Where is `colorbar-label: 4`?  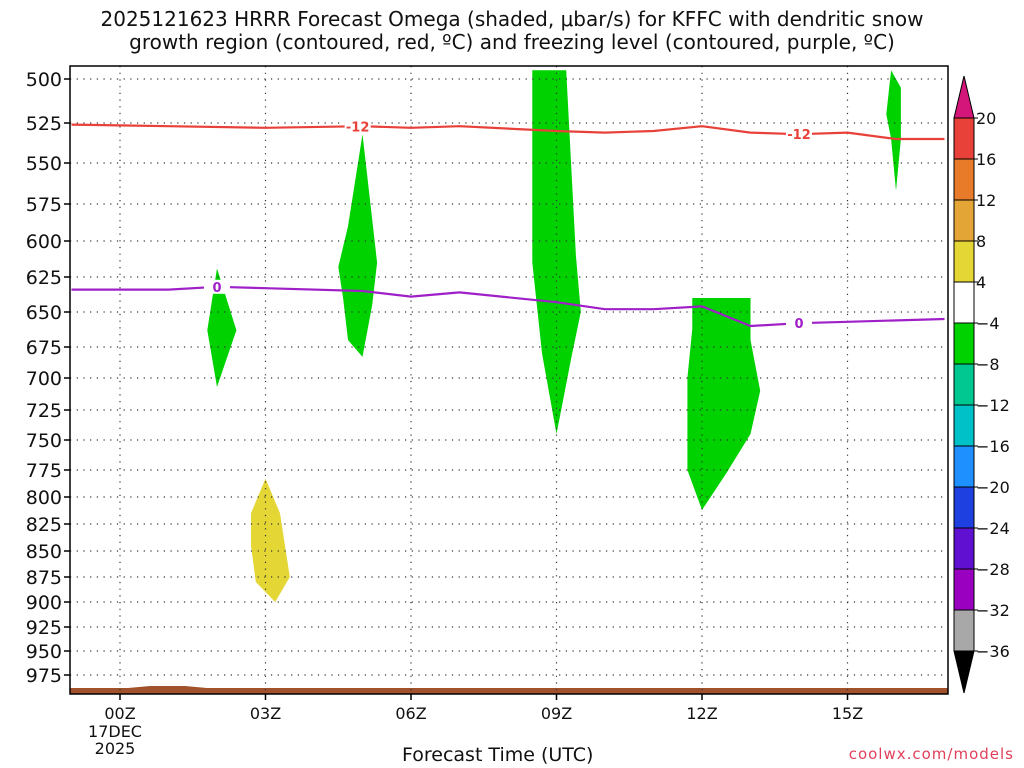
colorbar-label: 4 is located at coordinates (981, 282).